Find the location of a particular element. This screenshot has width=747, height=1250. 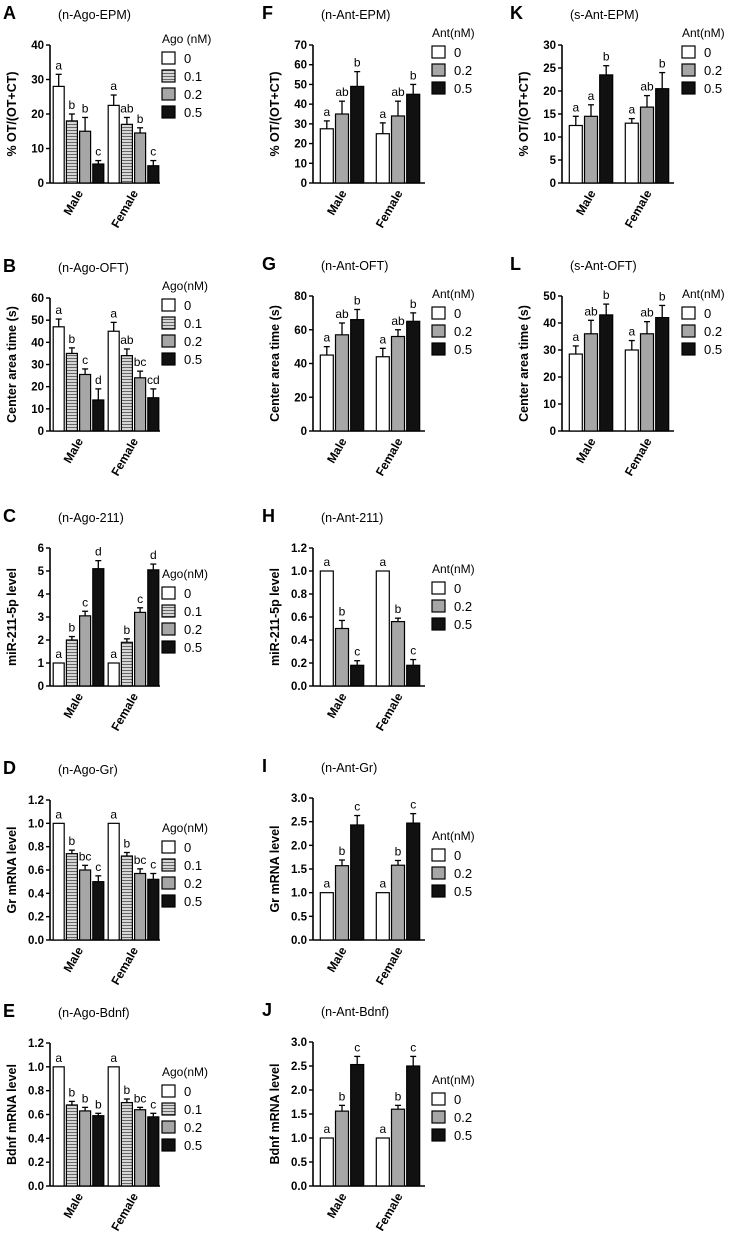

y-tick-label: 0.0 is located at coordinates (299, 941).